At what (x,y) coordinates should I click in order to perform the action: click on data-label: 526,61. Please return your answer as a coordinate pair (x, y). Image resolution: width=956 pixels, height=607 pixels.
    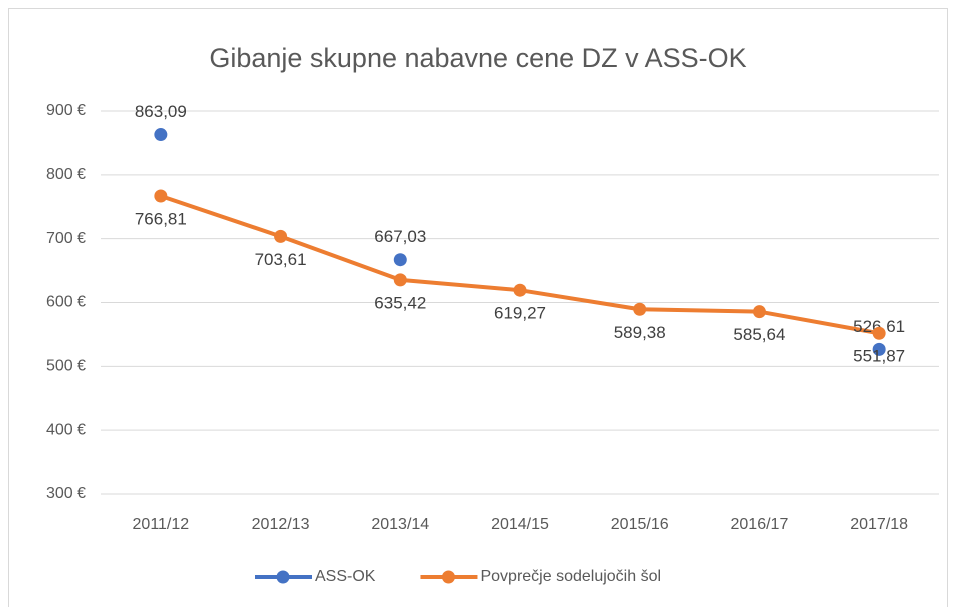
    Looking at the image, I should click on (879, 326).